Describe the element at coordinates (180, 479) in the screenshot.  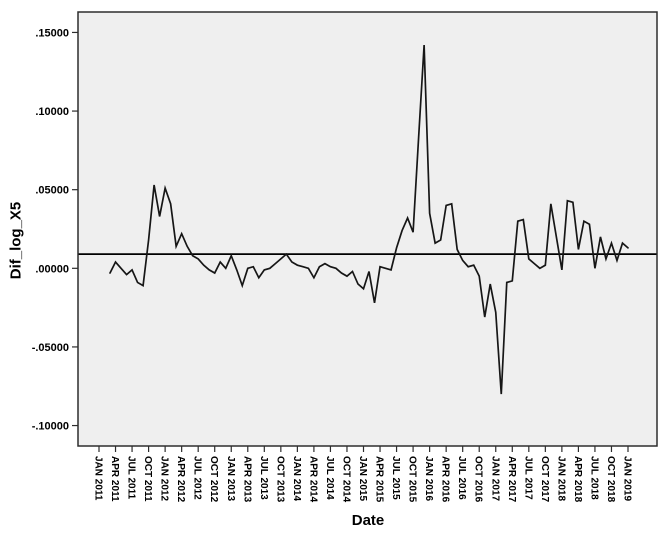
I see `x-tick-label: APR 2012` at that location.